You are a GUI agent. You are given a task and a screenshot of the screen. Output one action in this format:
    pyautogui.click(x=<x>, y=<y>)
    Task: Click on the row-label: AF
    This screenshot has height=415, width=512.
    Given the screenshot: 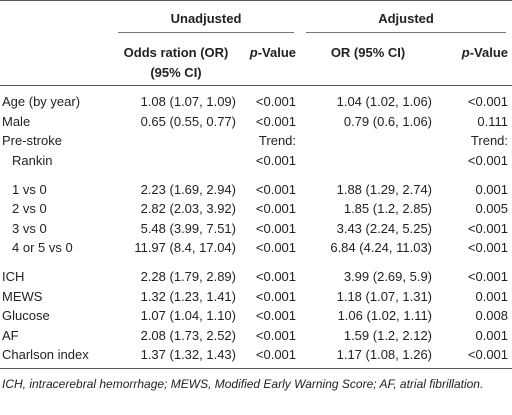 What is the action you would take?
    pyautogui.click(x=10, y=335)
    